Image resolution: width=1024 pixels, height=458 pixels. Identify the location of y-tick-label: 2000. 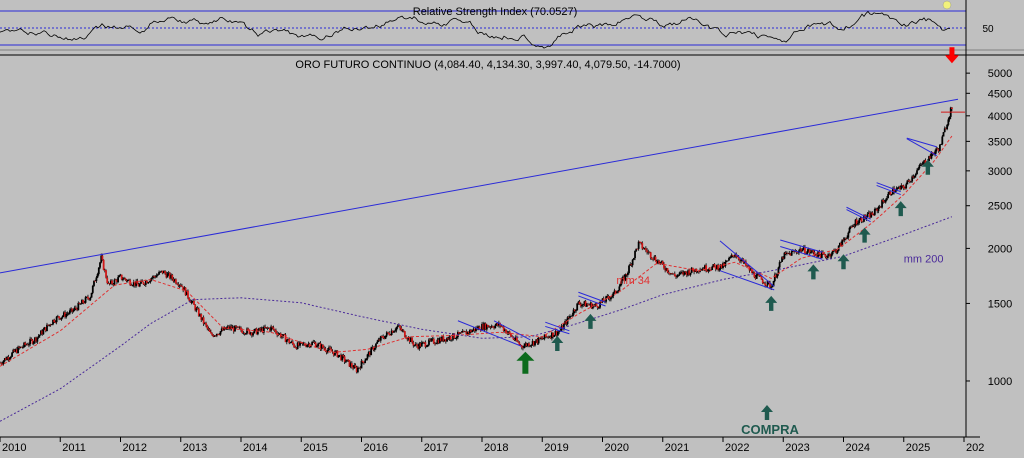
(1000, 249).